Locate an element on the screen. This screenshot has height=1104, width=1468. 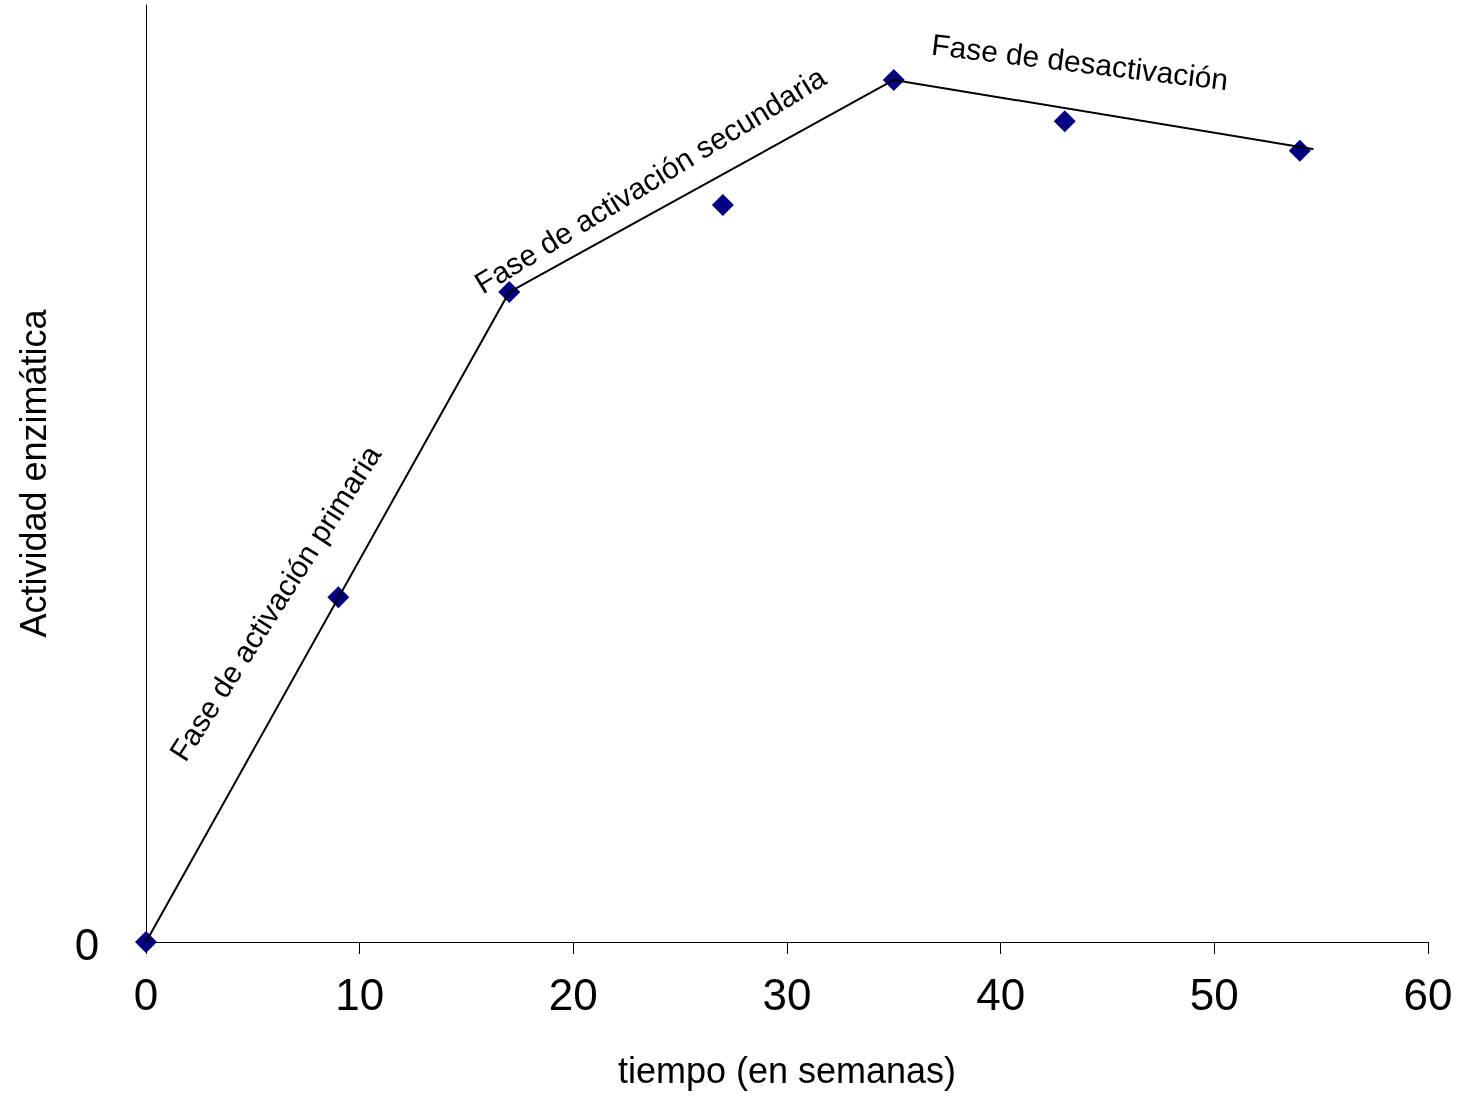
annotation: Fase de desactivación is located at coordinates (1080, 62).